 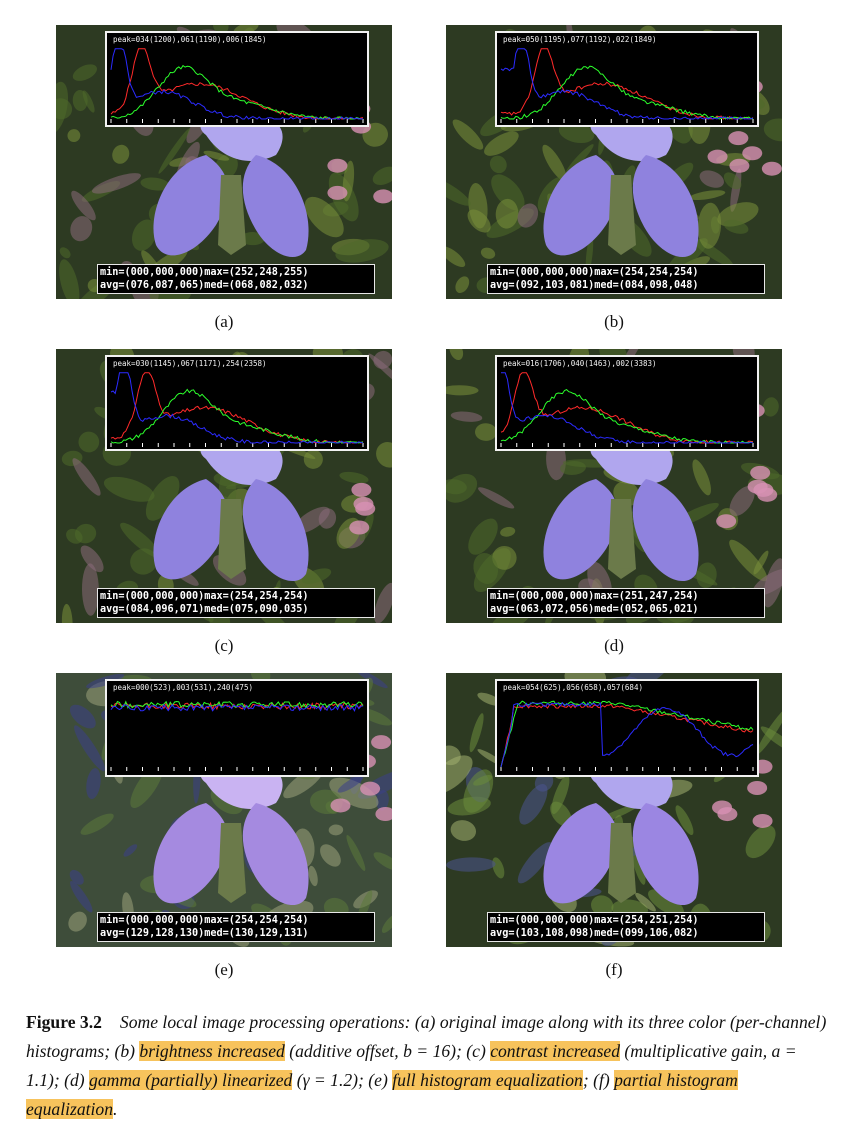 What do you see at coordinates (190, 363) in the screenshot?
I see `histogram-peak-text: peak=030(1145),067(1171),254(2358)` at bounding box center [190, 363].